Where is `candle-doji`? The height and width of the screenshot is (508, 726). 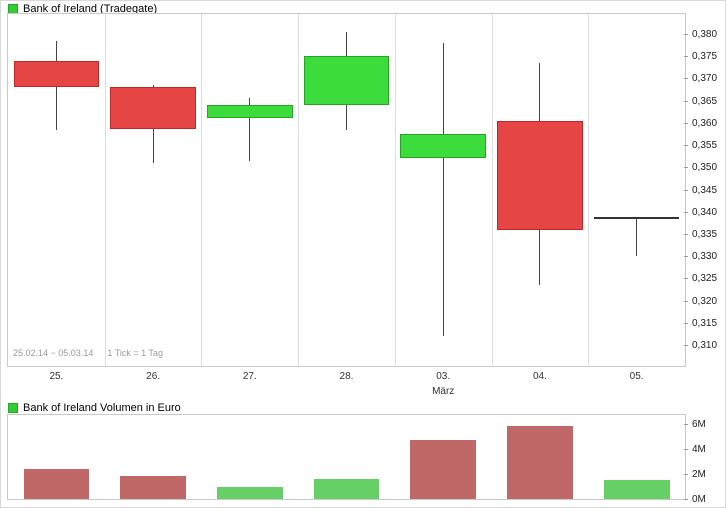 candle-doji is located at coordinates (636, 218).